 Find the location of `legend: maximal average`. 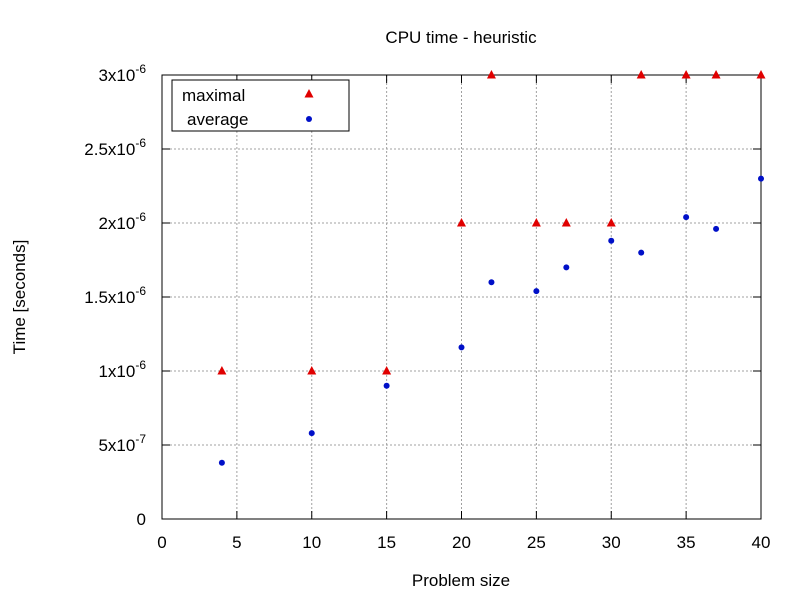

legend: maximal average is located at coordinates (260, 105).